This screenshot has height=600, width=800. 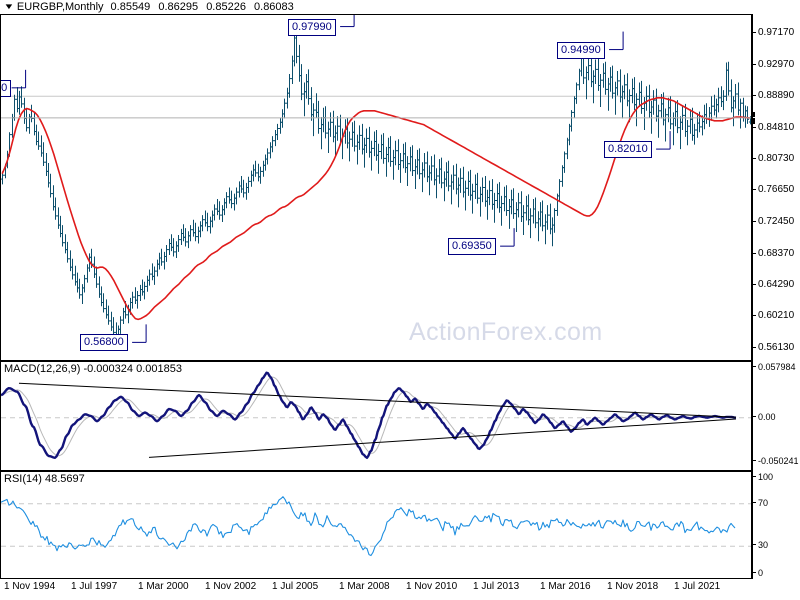 What do you see at coordinates (763, 545) in the screenshot?
I see `tick-label: 30` at bounding box center [763, 545].